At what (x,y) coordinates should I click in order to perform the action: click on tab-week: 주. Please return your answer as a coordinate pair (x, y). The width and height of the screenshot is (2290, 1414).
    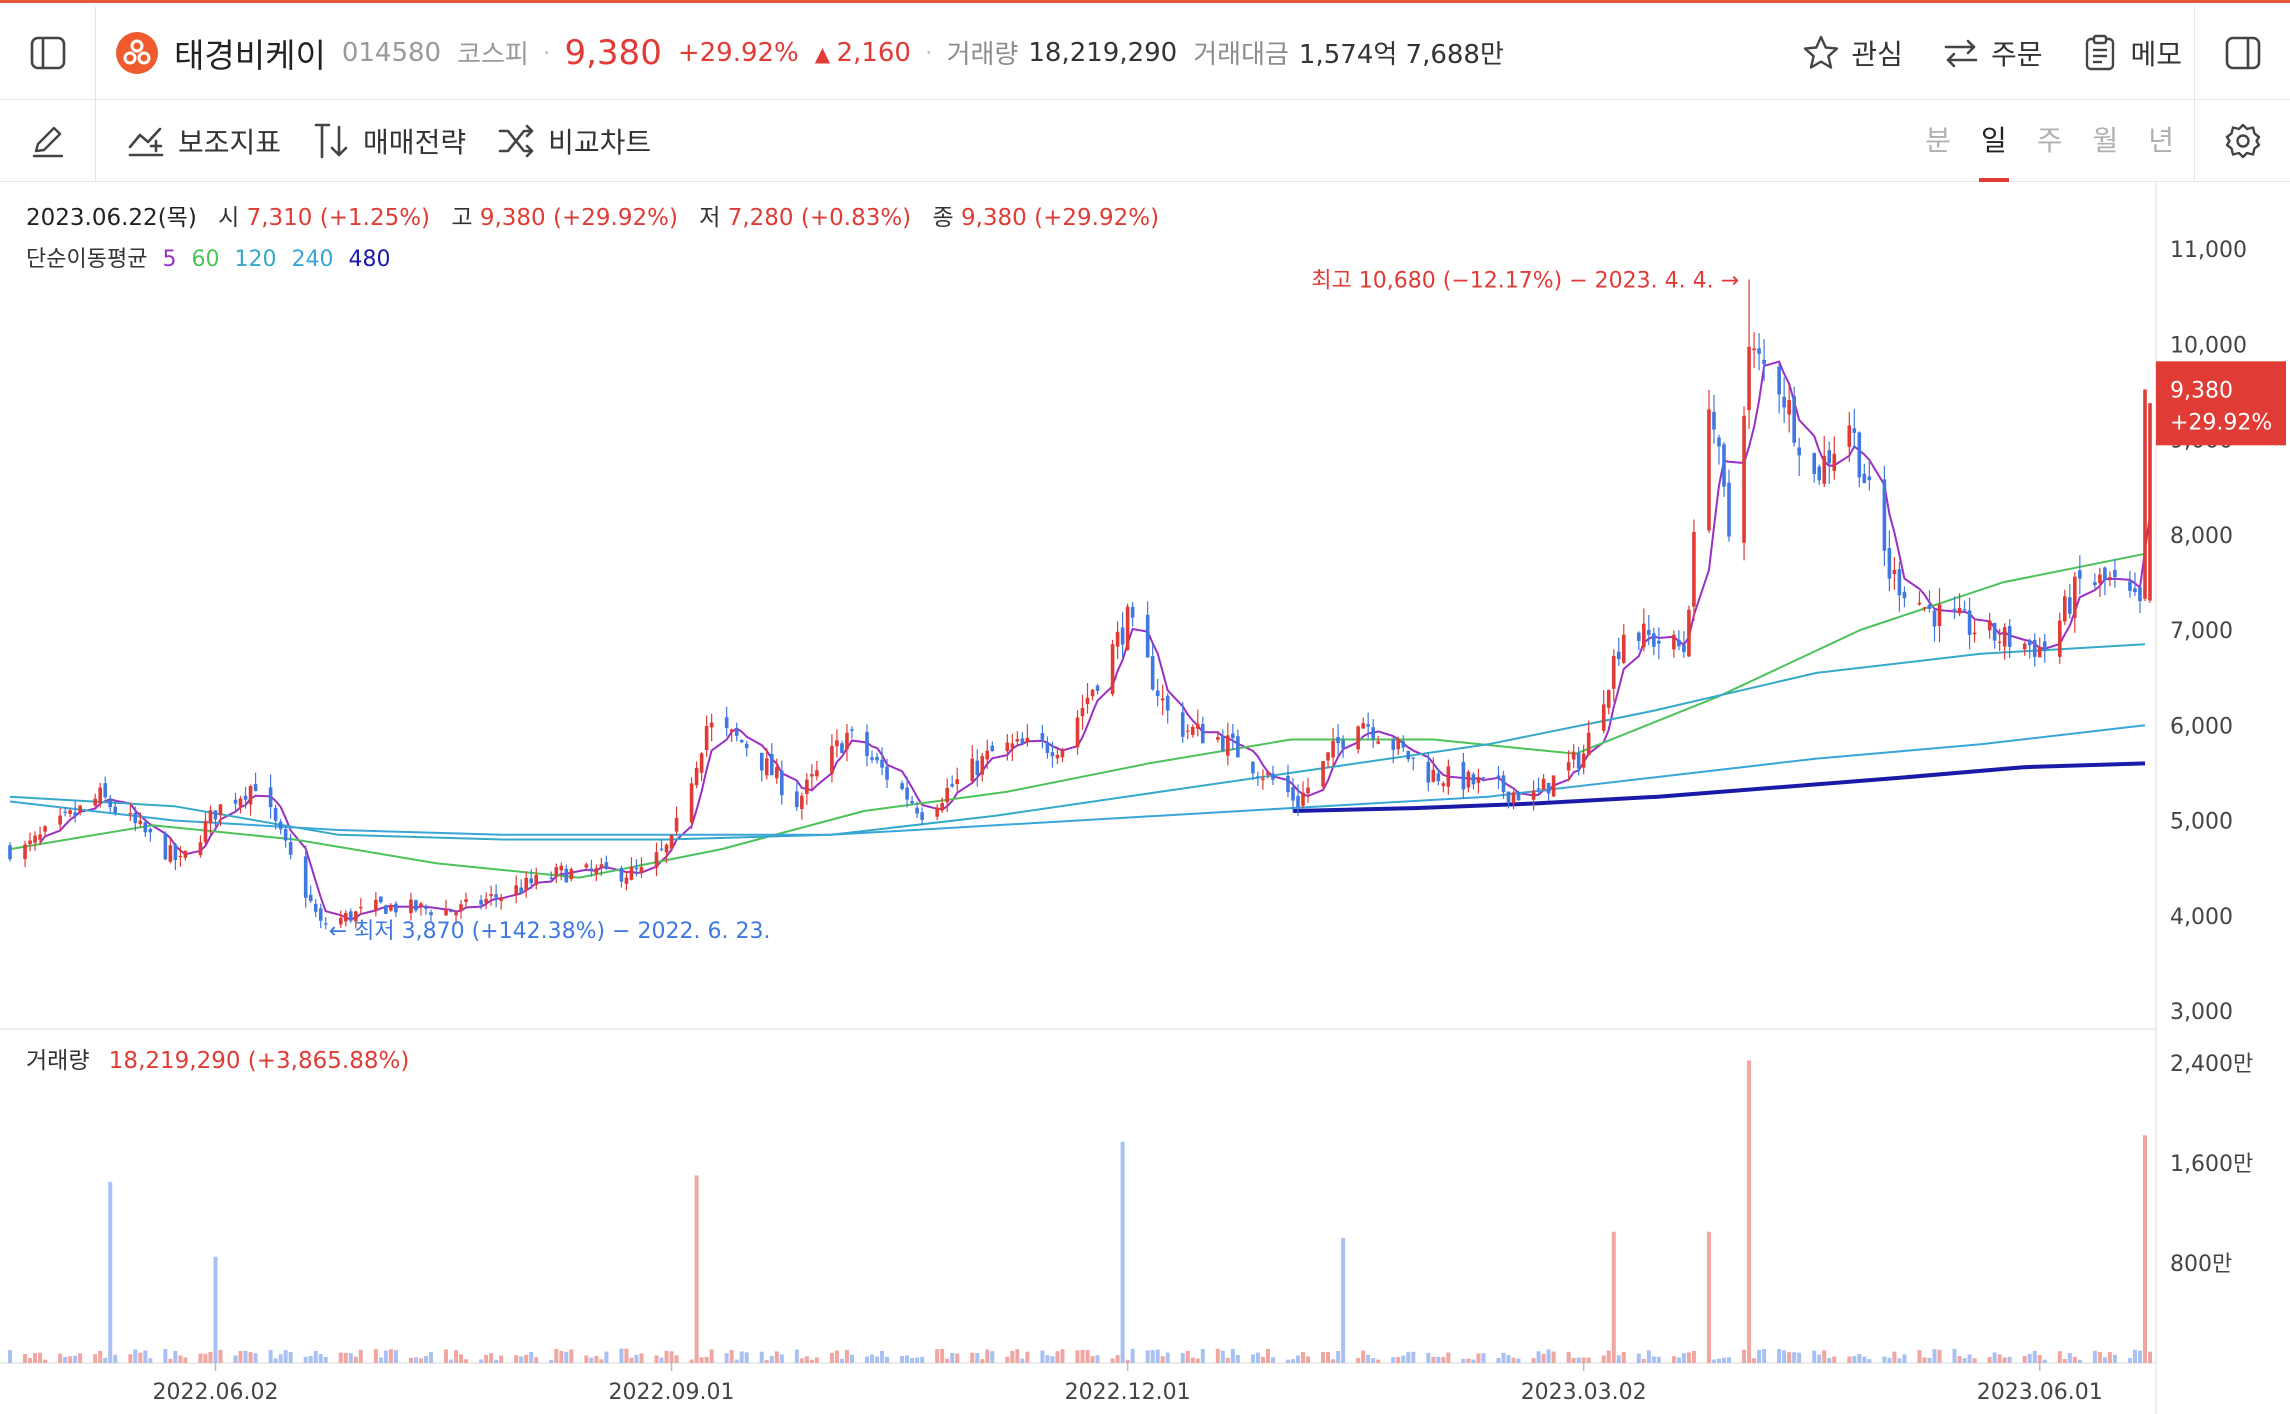
    Looking at the image, I should click on (2049, 140).